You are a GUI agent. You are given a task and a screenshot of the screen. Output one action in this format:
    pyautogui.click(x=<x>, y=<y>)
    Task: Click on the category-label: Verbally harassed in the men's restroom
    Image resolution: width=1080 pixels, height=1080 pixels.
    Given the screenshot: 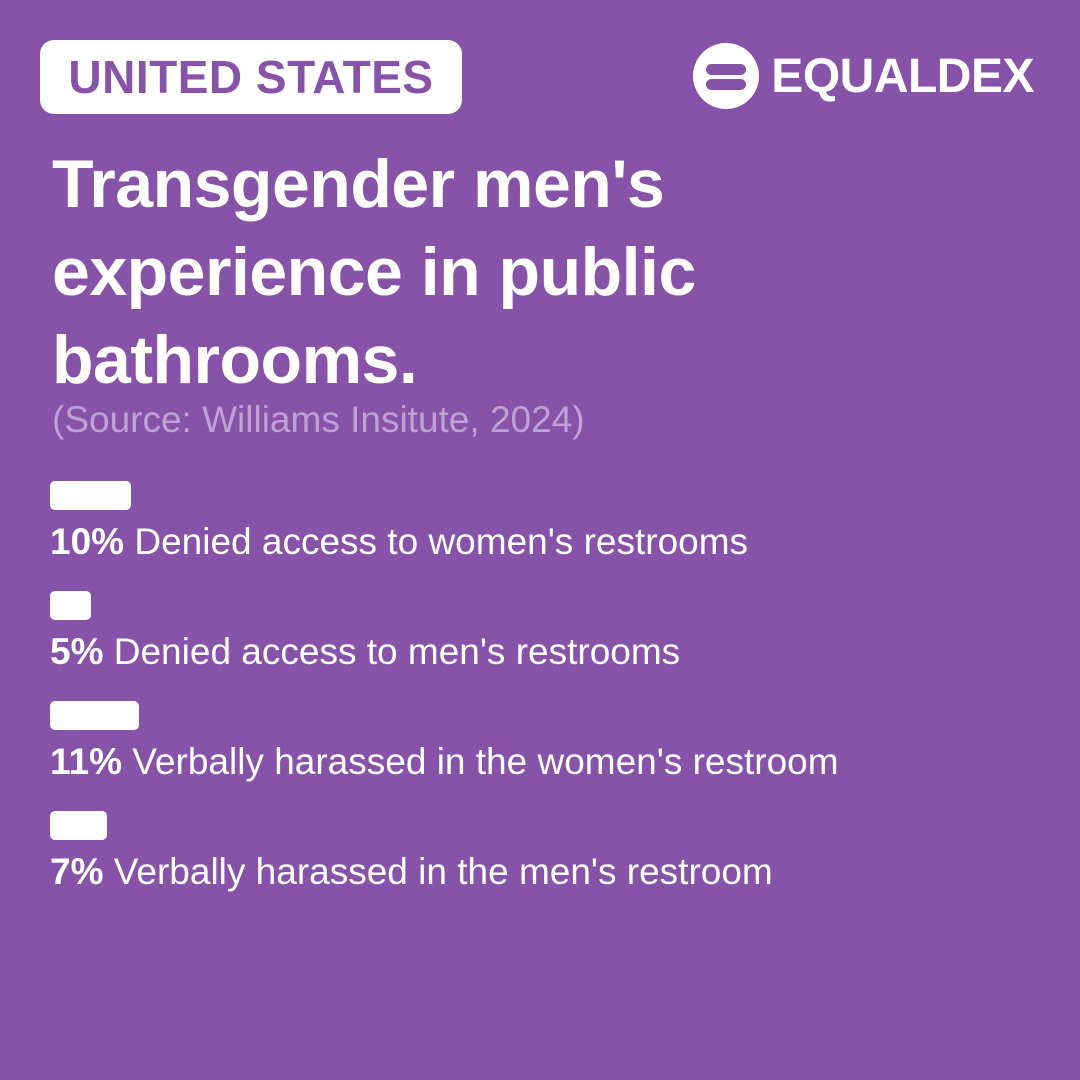 What is the action you would take?
    pyautogui.click(x=438, y=871)
    